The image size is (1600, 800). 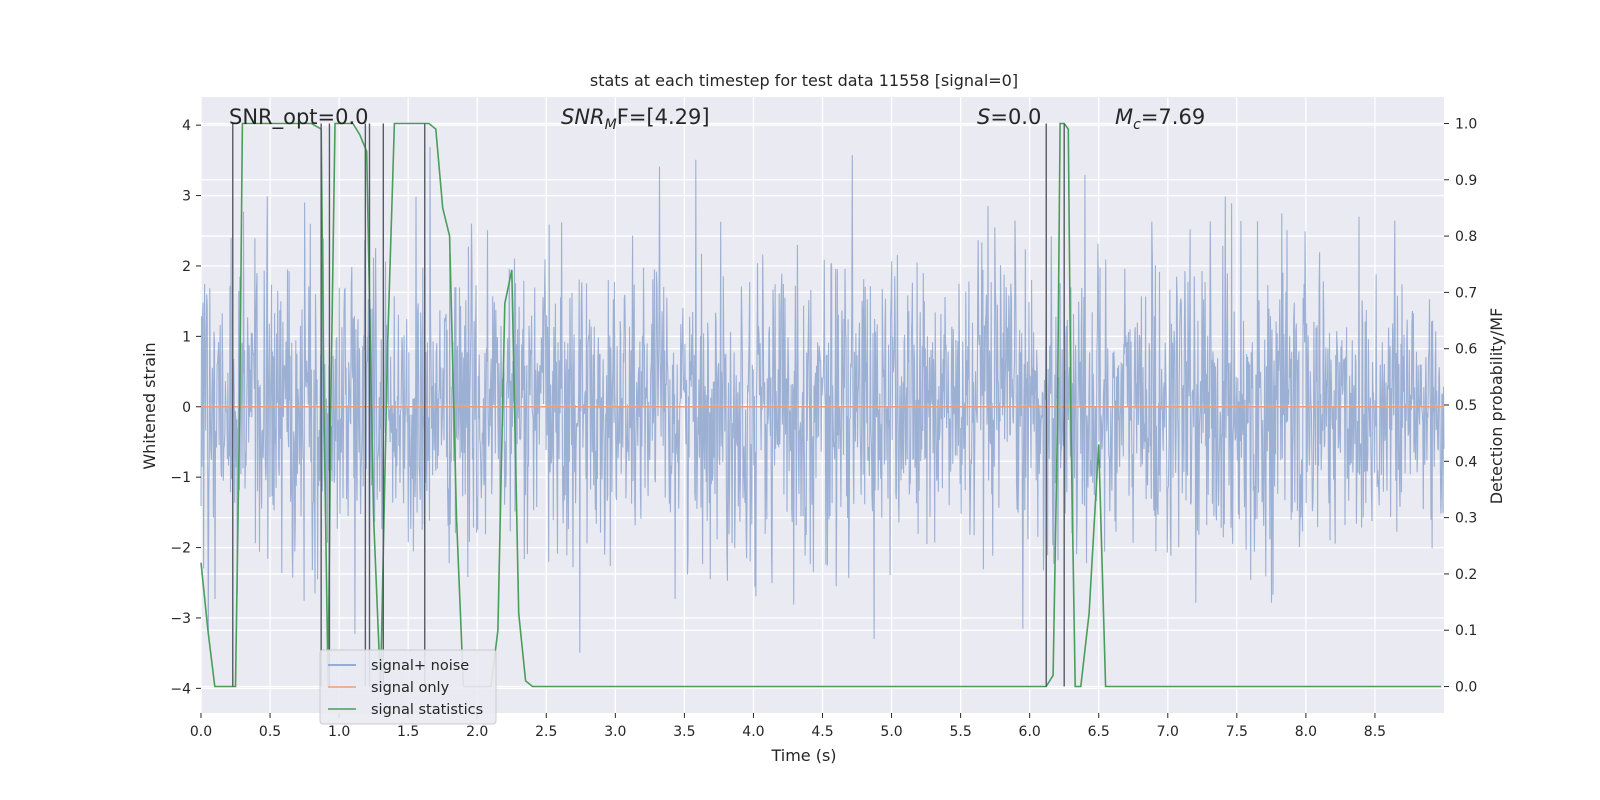 I want to click on y-tick-label-left: −3, so click(x=180, y=619).